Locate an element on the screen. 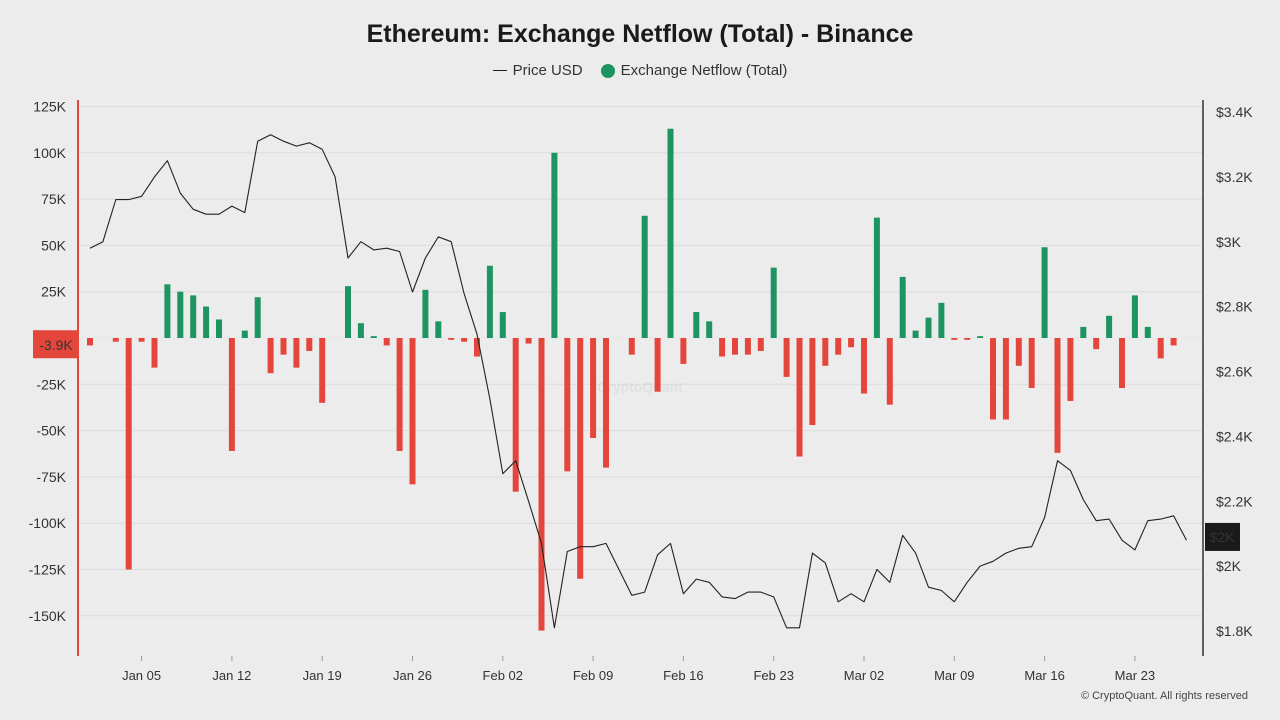 Image resolution: width=1280 pixels, height=720 pixels. legend-label-netflow: Exchange Netflow (Total) is located at coordinates (704, 70).